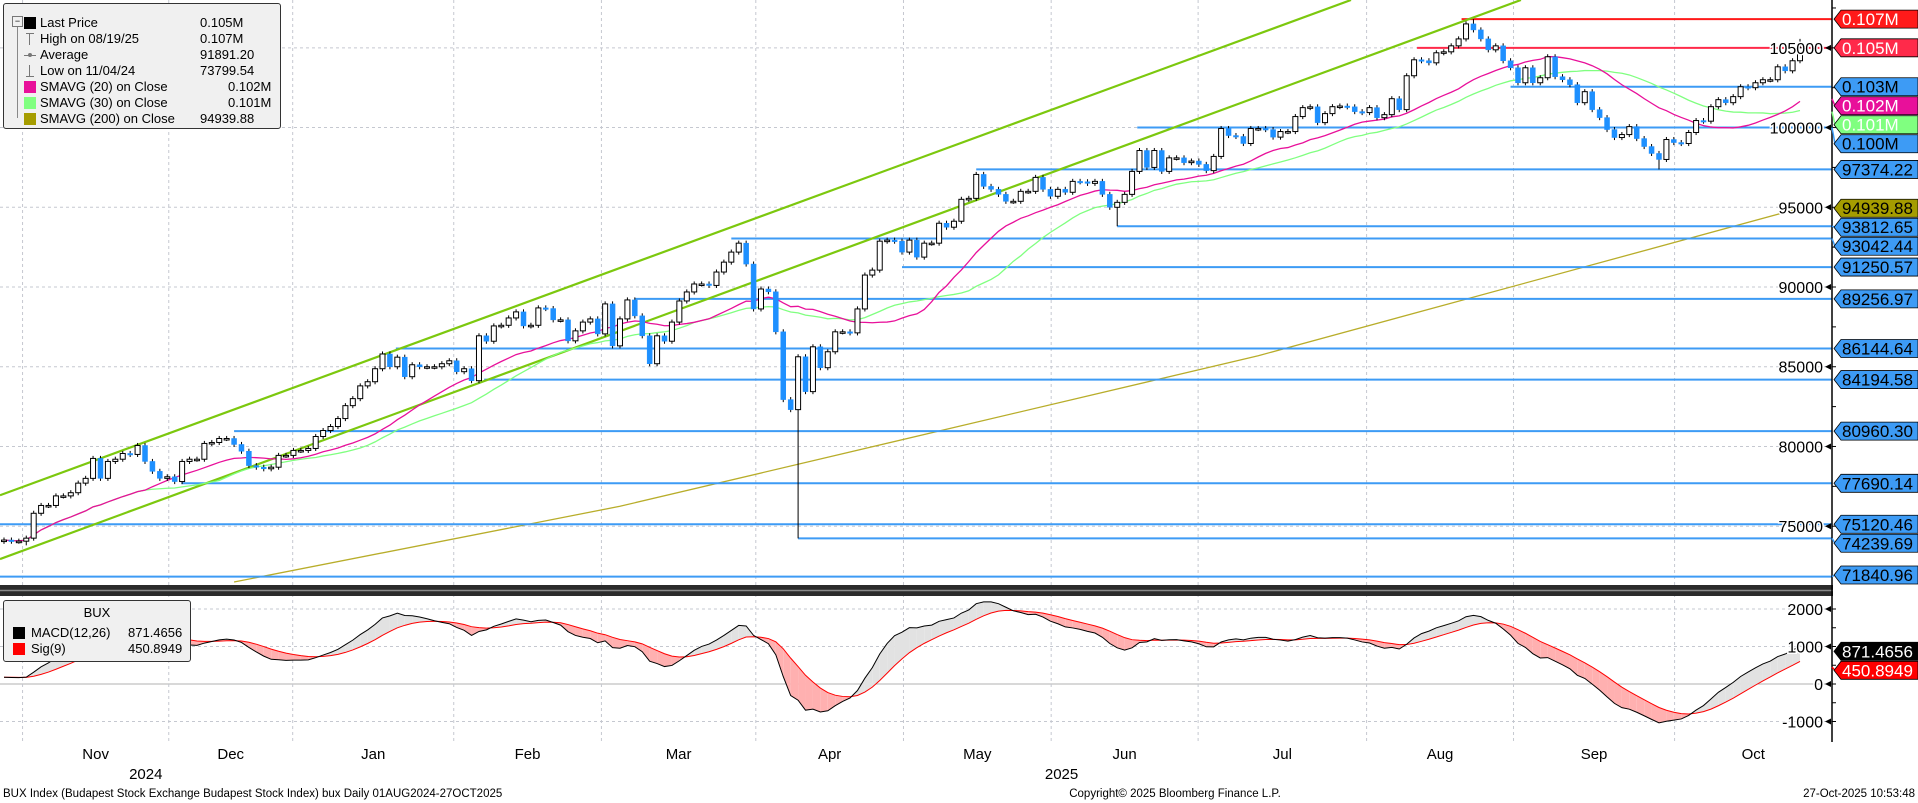 The width and height of the screenshot is (1918, 803). Describe the element at coordinates (1877, 227) in the screenshot. I see `value-tag-text: 93812.65` at that location.